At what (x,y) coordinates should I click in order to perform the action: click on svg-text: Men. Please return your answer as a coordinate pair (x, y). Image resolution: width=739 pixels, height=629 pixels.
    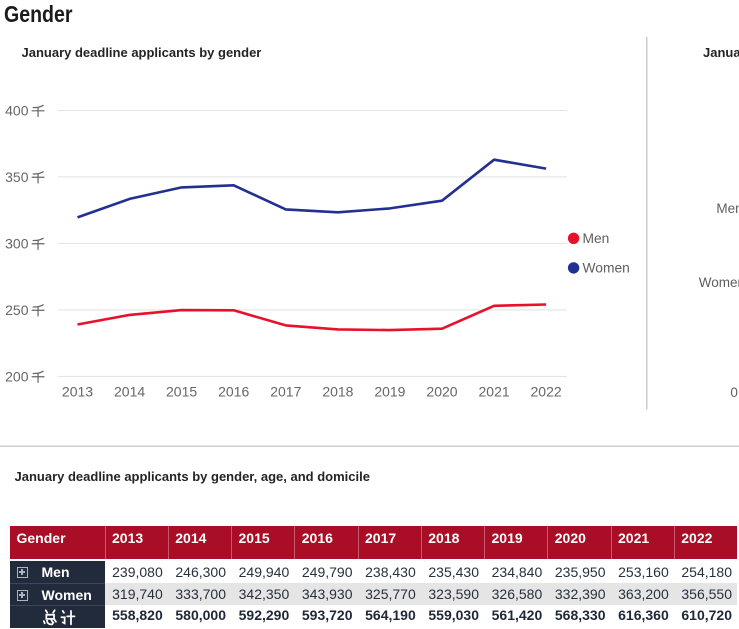
    Looking at the image, I should click on (596, 238).